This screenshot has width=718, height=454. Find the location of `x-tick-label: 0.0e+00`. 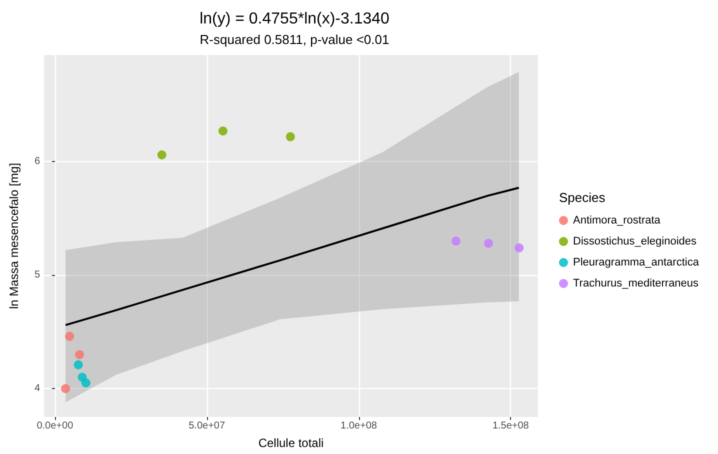

x-tick-label: 0.0e+00 is located at coordinates (55, 426).